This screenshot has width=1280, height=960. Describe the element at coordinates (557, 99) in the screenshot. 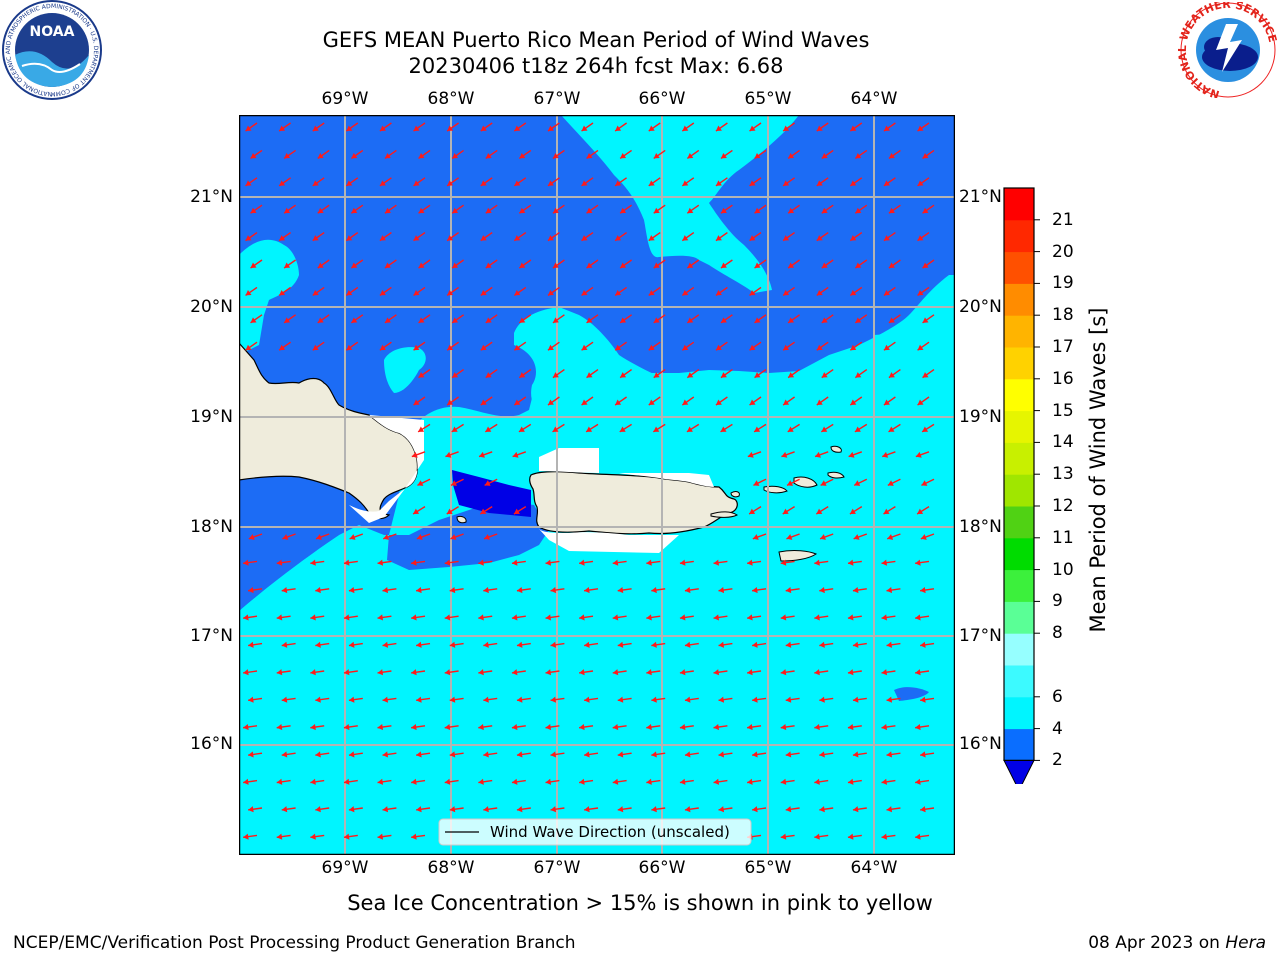

I see `lon-tick-top-67w: 67°W` at that location.